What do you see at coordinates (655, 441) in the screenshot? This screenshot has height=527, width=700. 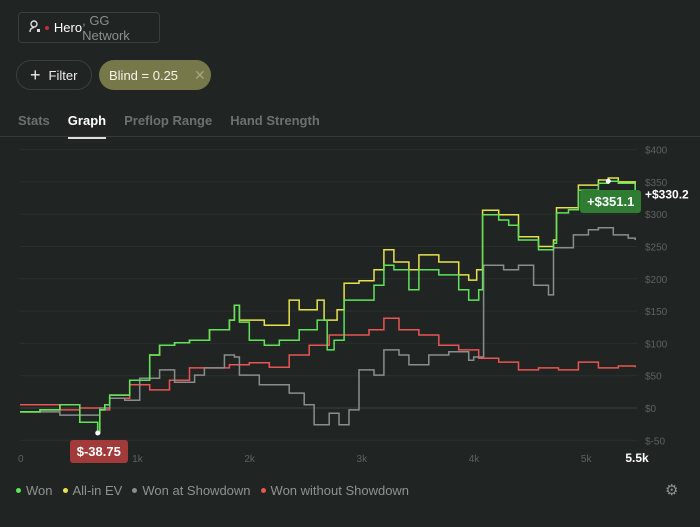 I see `y-tick-label: $-50` at bounding box center [655, 441].